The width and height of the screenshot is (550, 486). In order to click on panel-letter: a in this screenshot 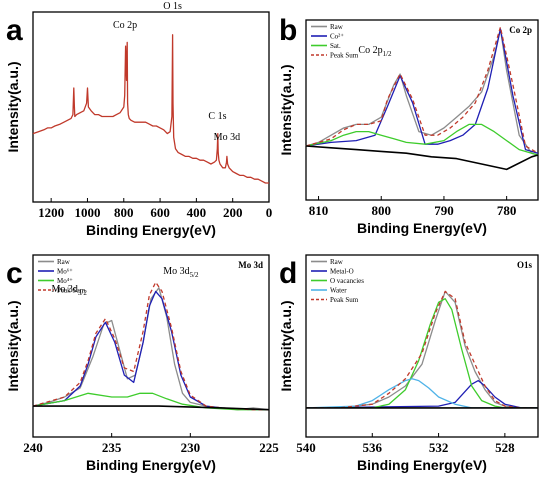, I will do `click(14, 30)`.